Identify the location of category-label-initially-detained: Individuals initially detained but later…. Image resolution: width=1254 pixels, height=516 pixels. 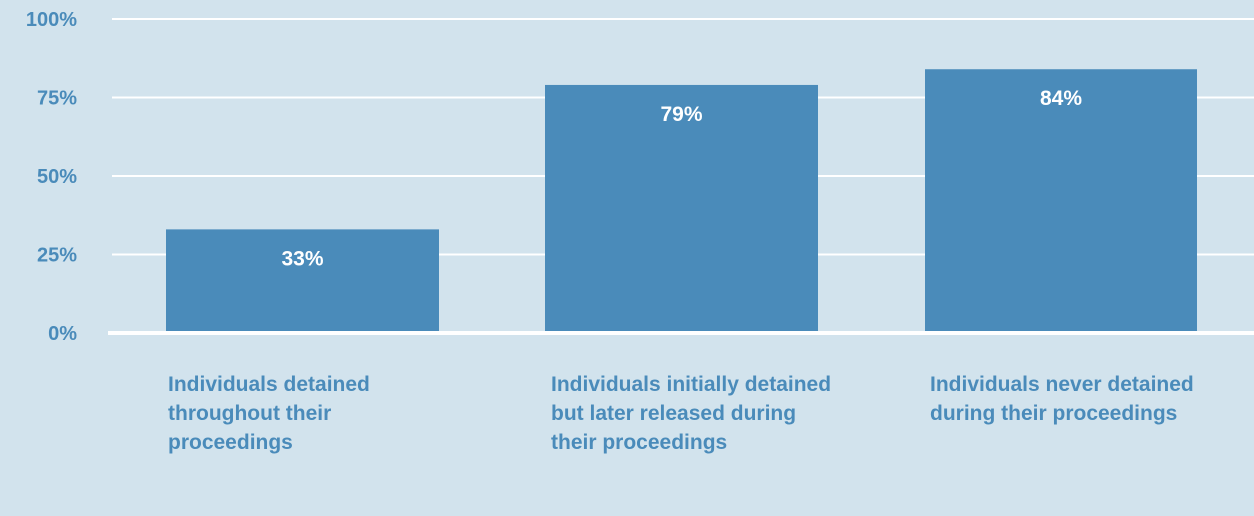
(691, 413).